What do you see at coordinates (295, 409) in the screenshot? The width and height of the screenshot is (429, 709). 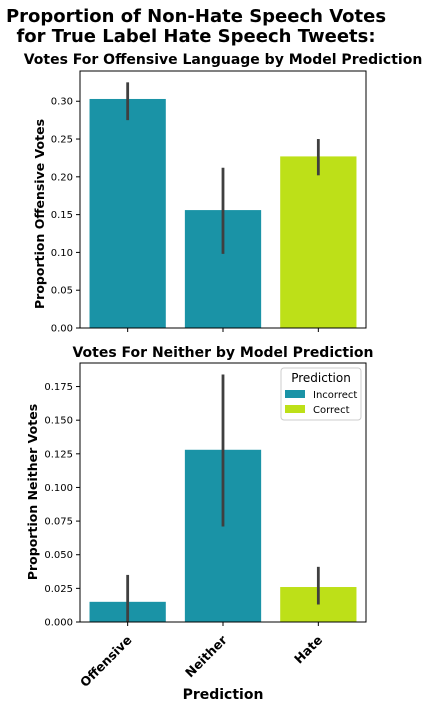 I see `legend-swatch-correct` at bounding box center [295, 409].